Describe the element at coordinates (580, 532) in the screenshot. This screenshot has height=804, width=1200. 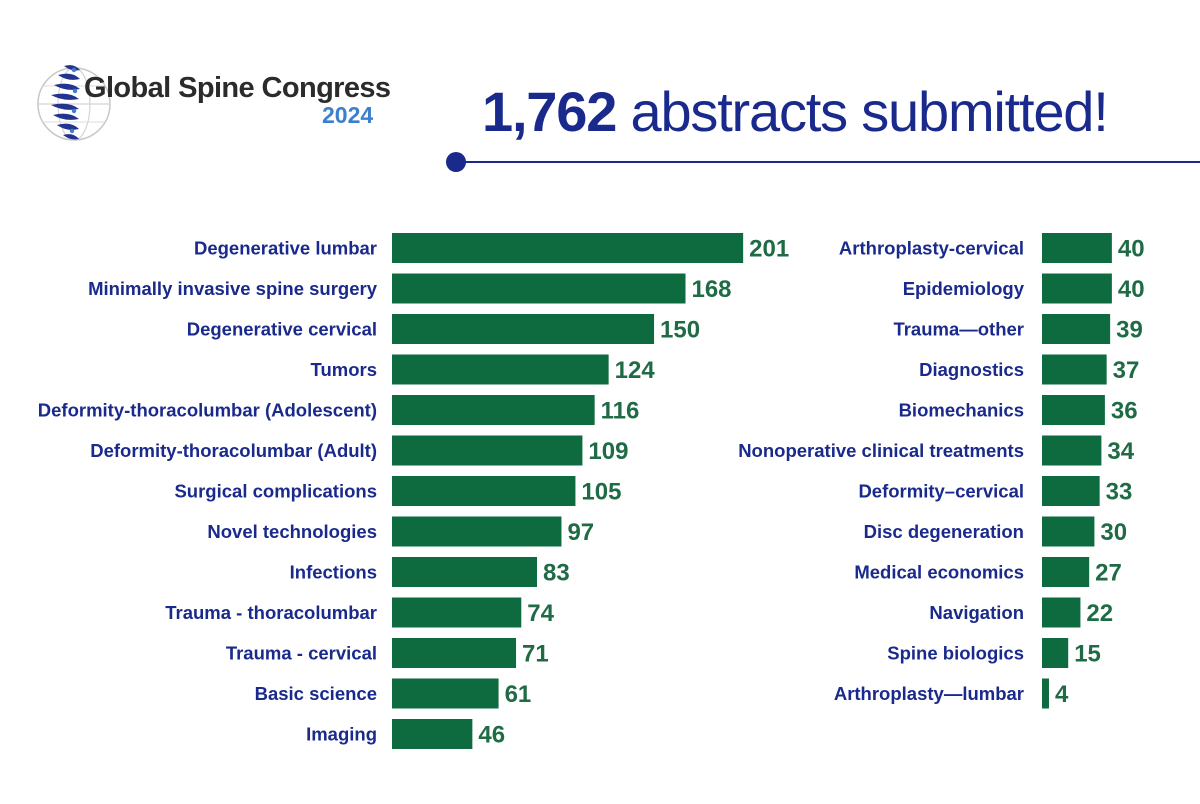
I see `value-label: 97` at that location.